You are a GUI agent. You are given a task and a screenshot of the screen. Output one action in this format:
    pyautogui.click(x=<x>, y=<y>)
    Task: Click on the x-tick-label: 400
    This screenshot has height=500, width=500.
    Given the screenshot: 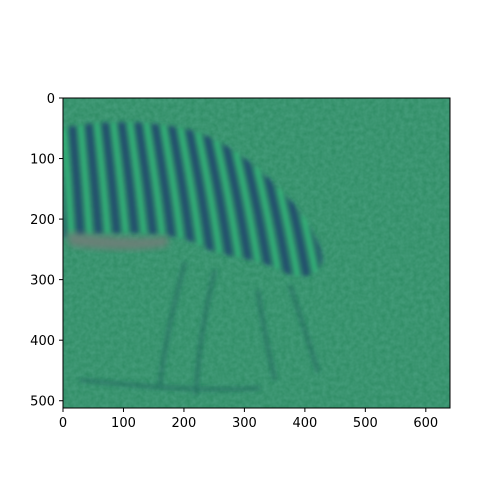 What is the action you would take?
    pyautogui.click(x=304, y=423)
    